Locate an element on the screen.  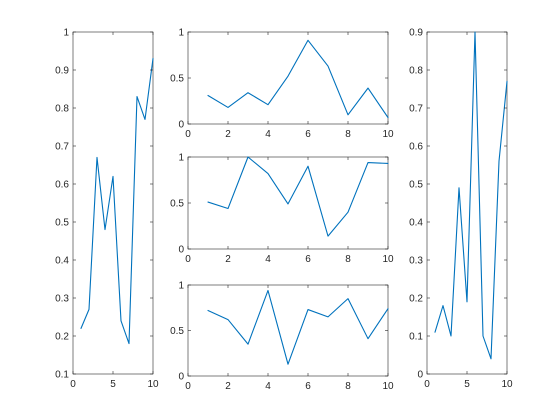
axes-middle-center: 0 2 4 6 8 10 0 0.5 1 is located at coordinates (282, 209).